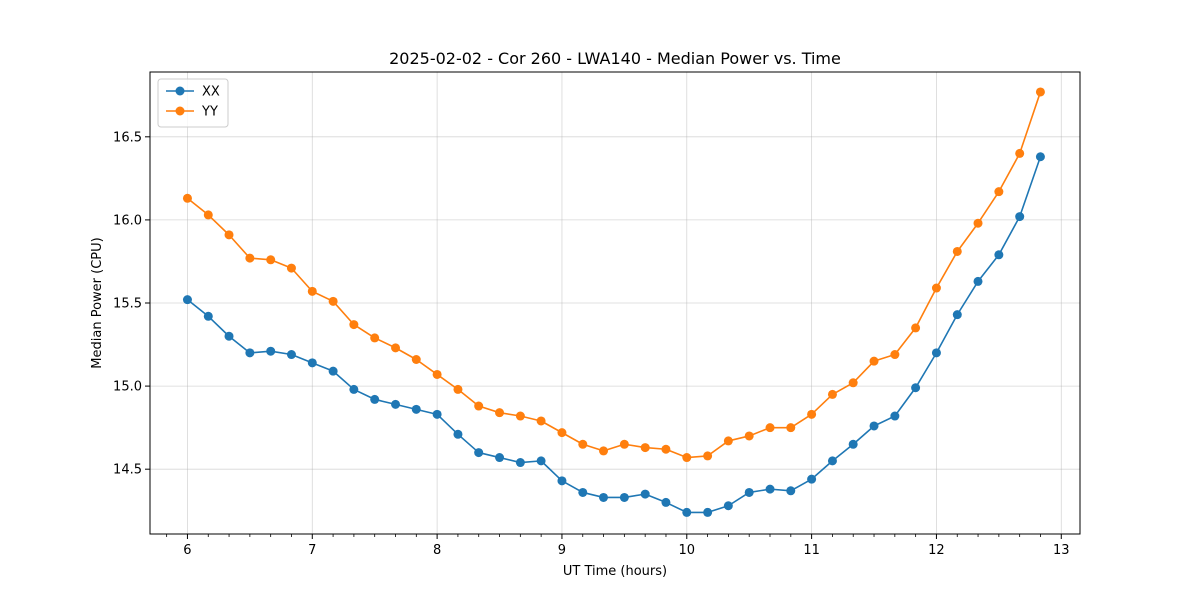  I want to click on legend-label-yy: YY, so click(209, 112).